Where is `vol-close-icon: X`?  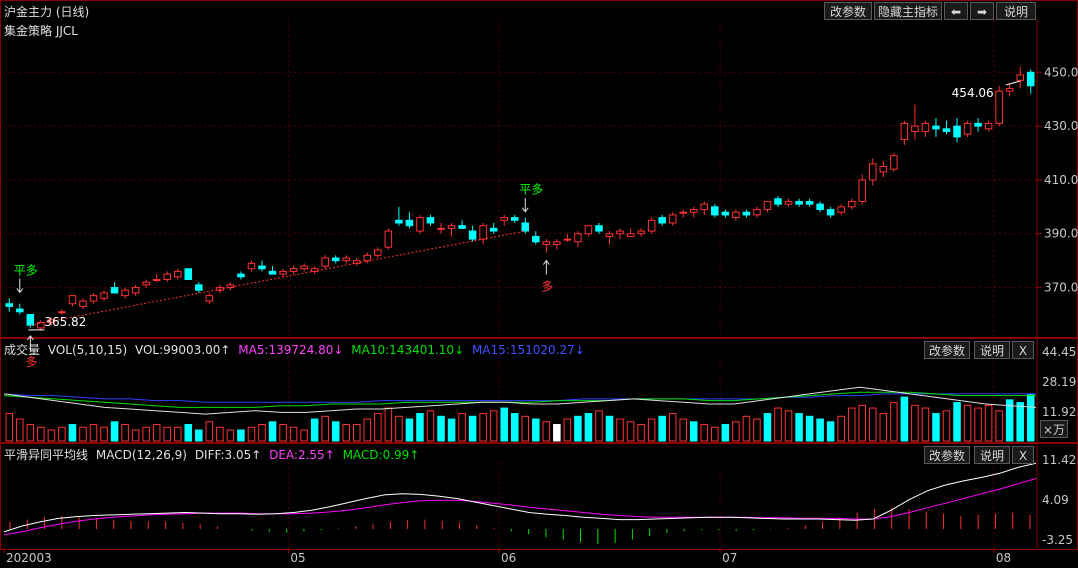
vol-close-icon: X is located at coordinates (1023, 350).